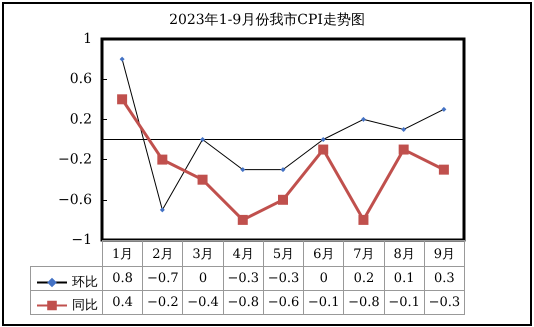  What do you see at coordinates (75, 160) in the screenshot?
I see `y-tick-label: −0.2` at bounding box center [75, 160].